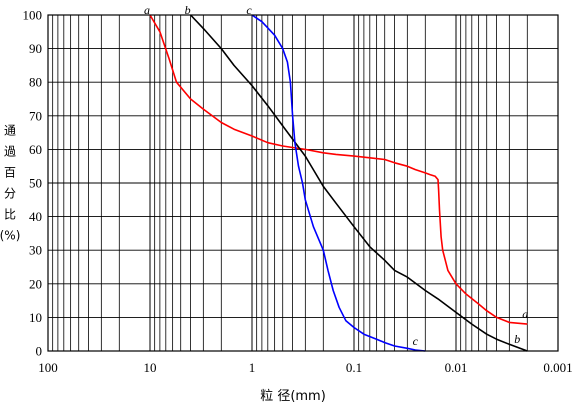 The image size is (579, 406). I want to click on y-tick-label: 50, so click(35, 183).